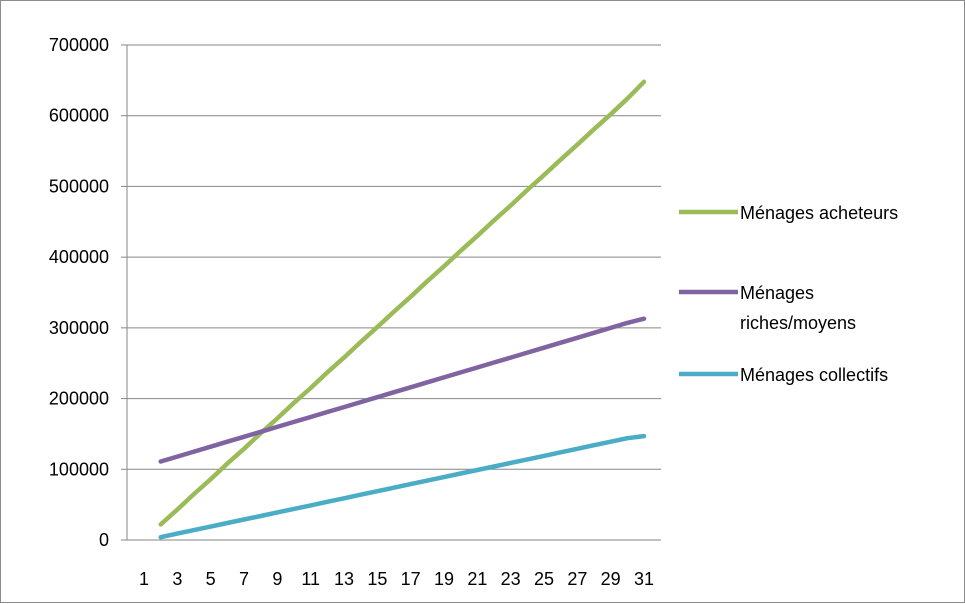  Describe the element at coordinates (819, 213) in the screenshot. I see `legend-label: Ménages acheteurs` at that location.